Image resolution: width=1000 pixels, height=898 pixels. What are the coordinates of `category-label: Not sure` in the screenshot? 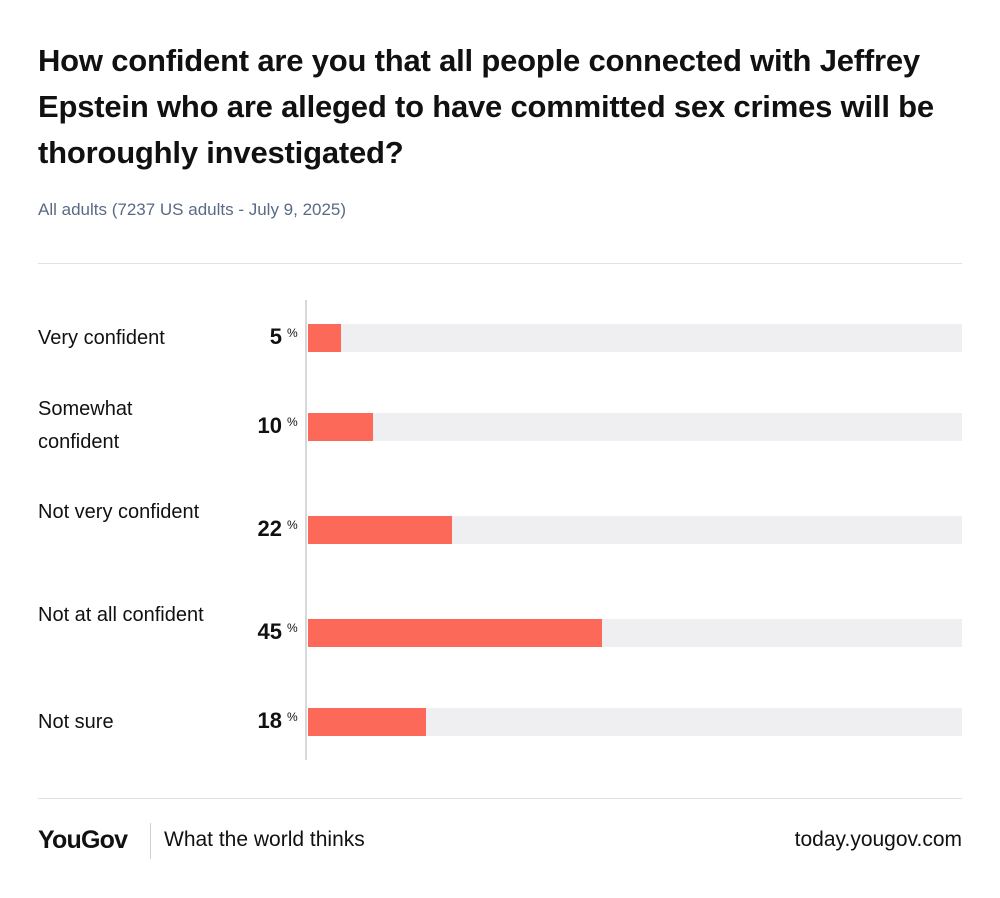 It's located at (76, 722).